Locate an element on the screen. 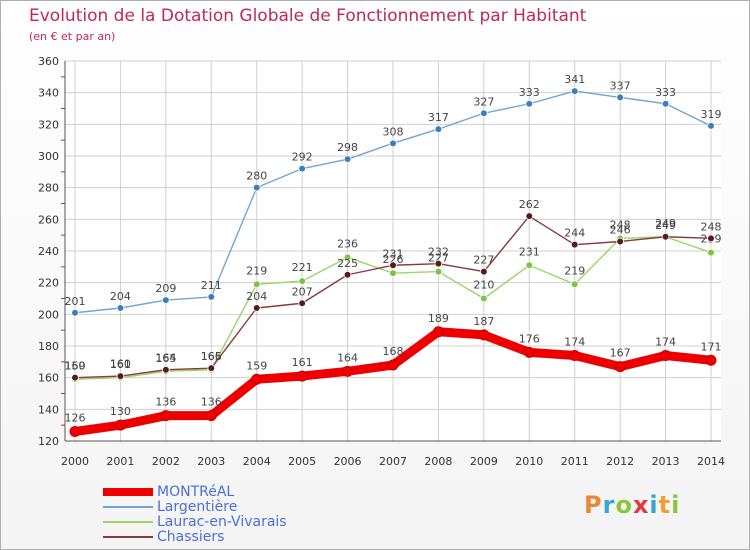 Image resolution: width=750 pixels, height=550 pixels. data-label: 231 is located at coordinates (393, 253).